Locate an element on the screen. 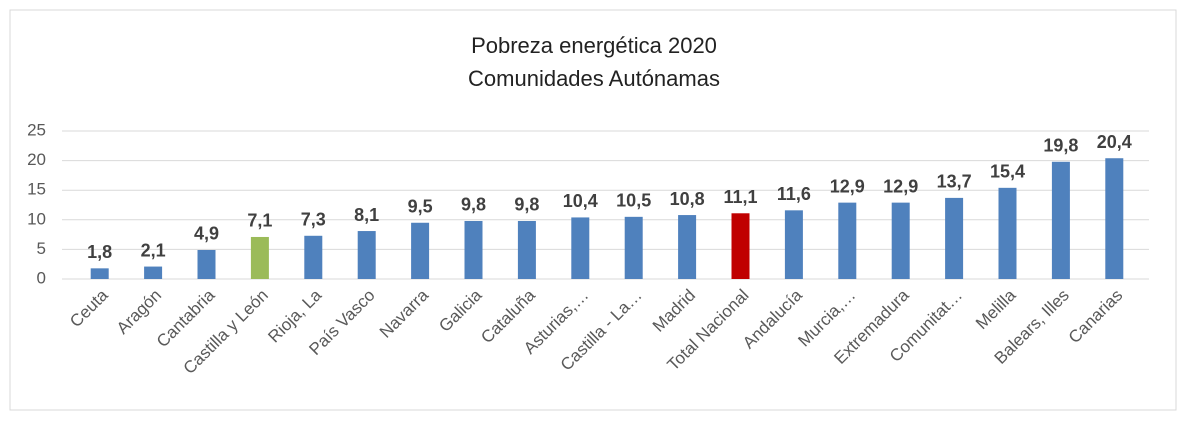  chart-subtitle: Comunidades Autónamas is located at coordinates (594, 78).